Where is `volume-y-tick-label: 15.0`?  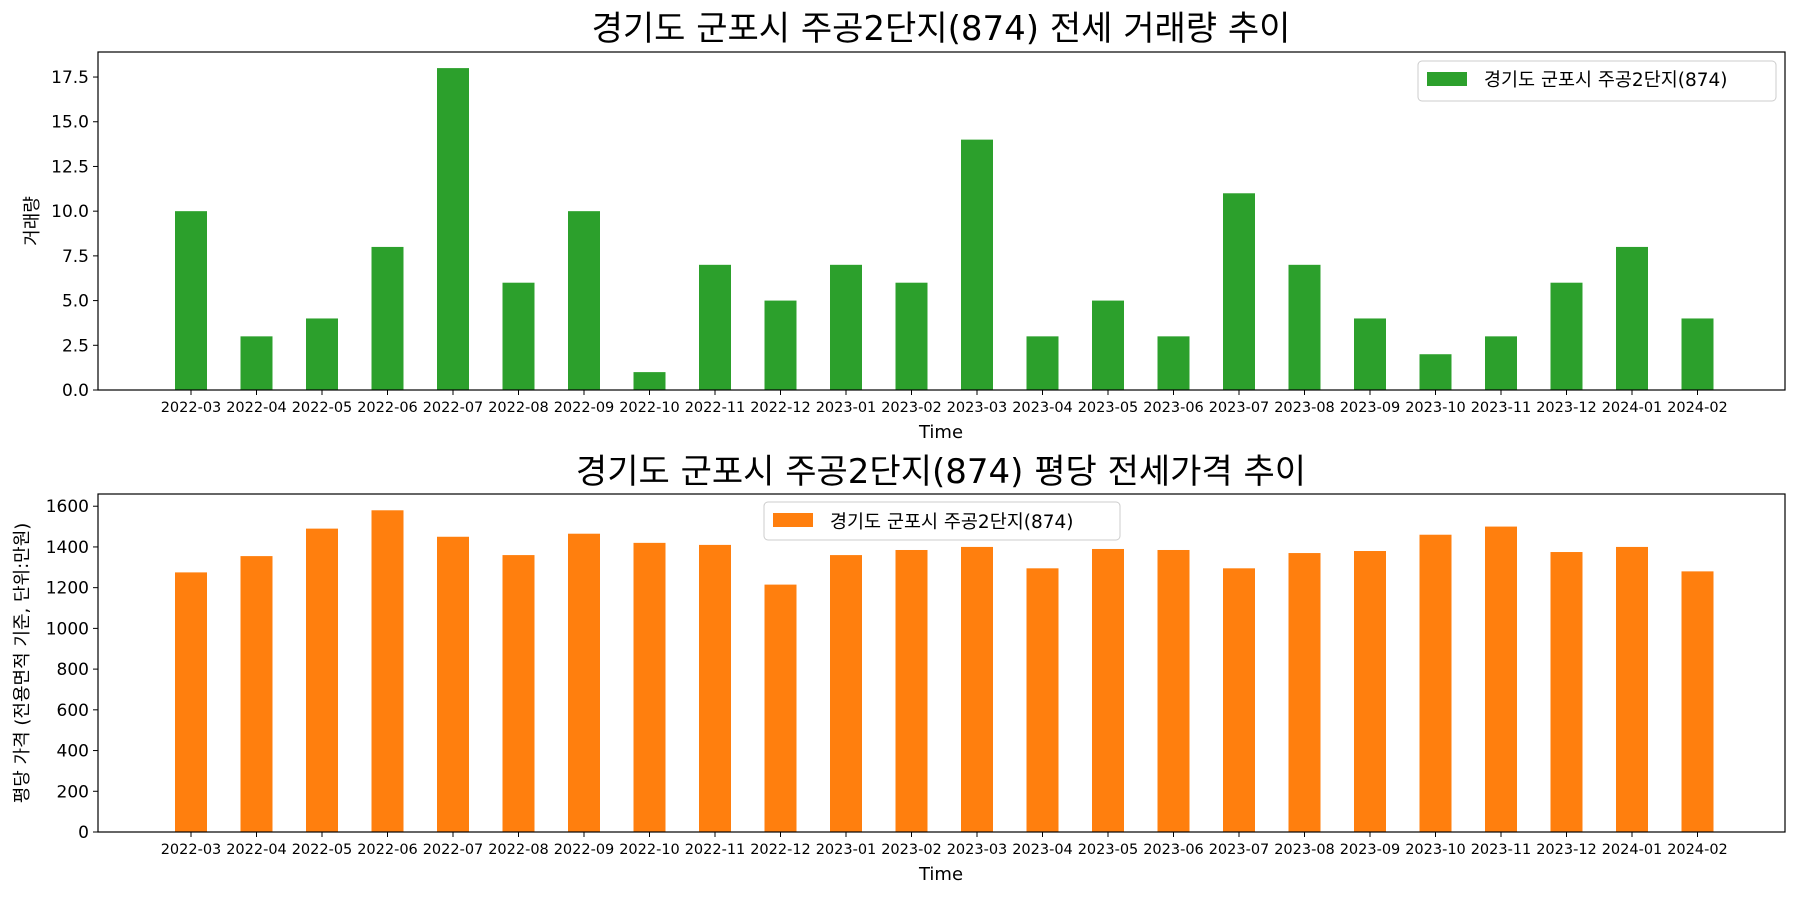 volume-y-tick-label: 15.0 is located at coordinates (70, 123).